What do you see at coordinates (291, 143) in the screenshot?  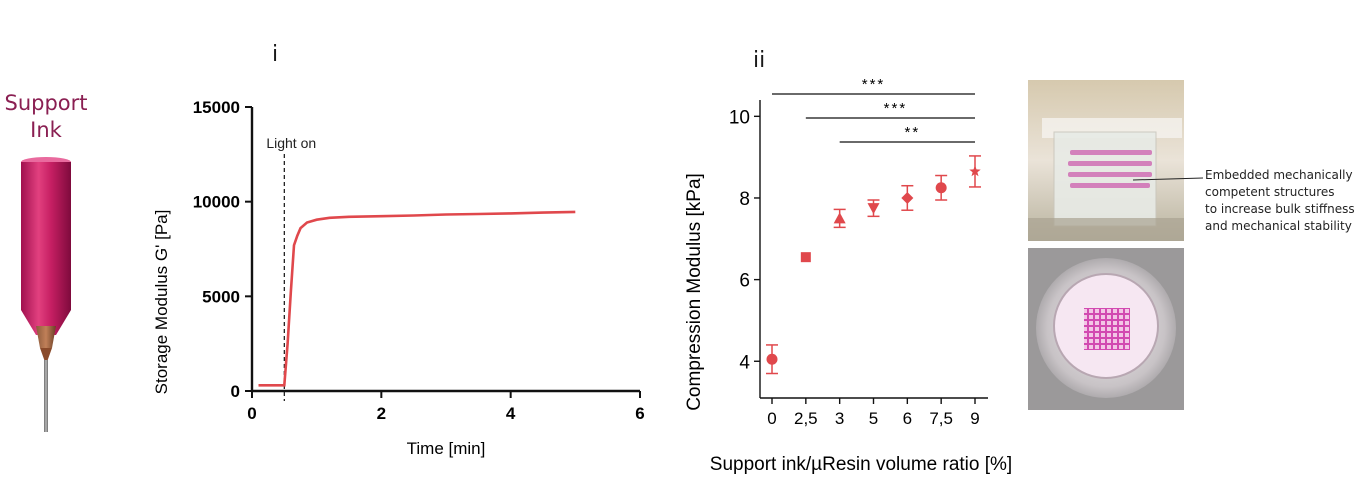 I see `light-on-label: Light on` at bounding box center [291, 143].